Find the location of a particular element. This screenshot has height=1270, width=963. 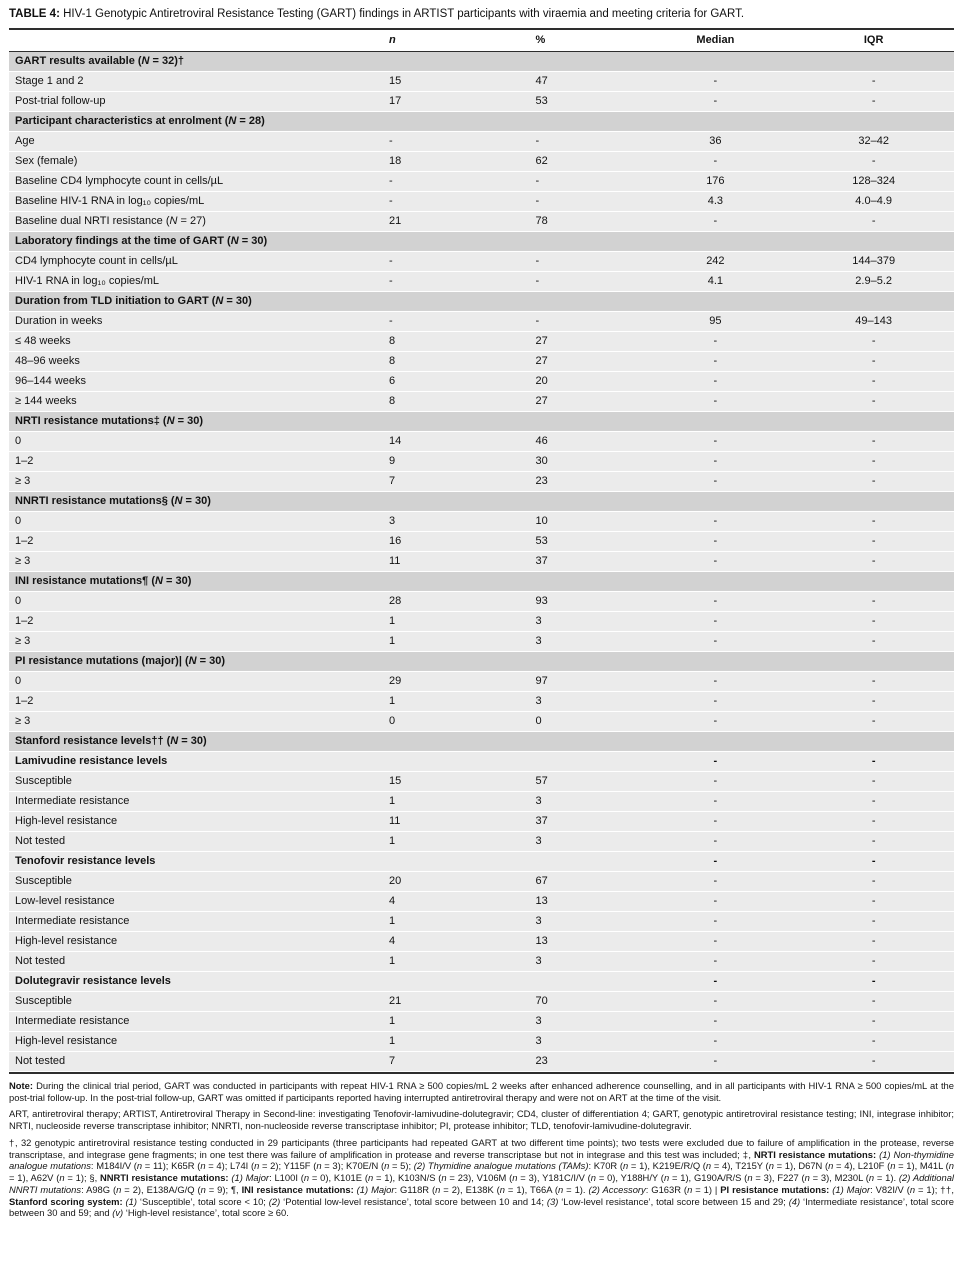

cell-pct: 47 is located at coordinates (541, 80).